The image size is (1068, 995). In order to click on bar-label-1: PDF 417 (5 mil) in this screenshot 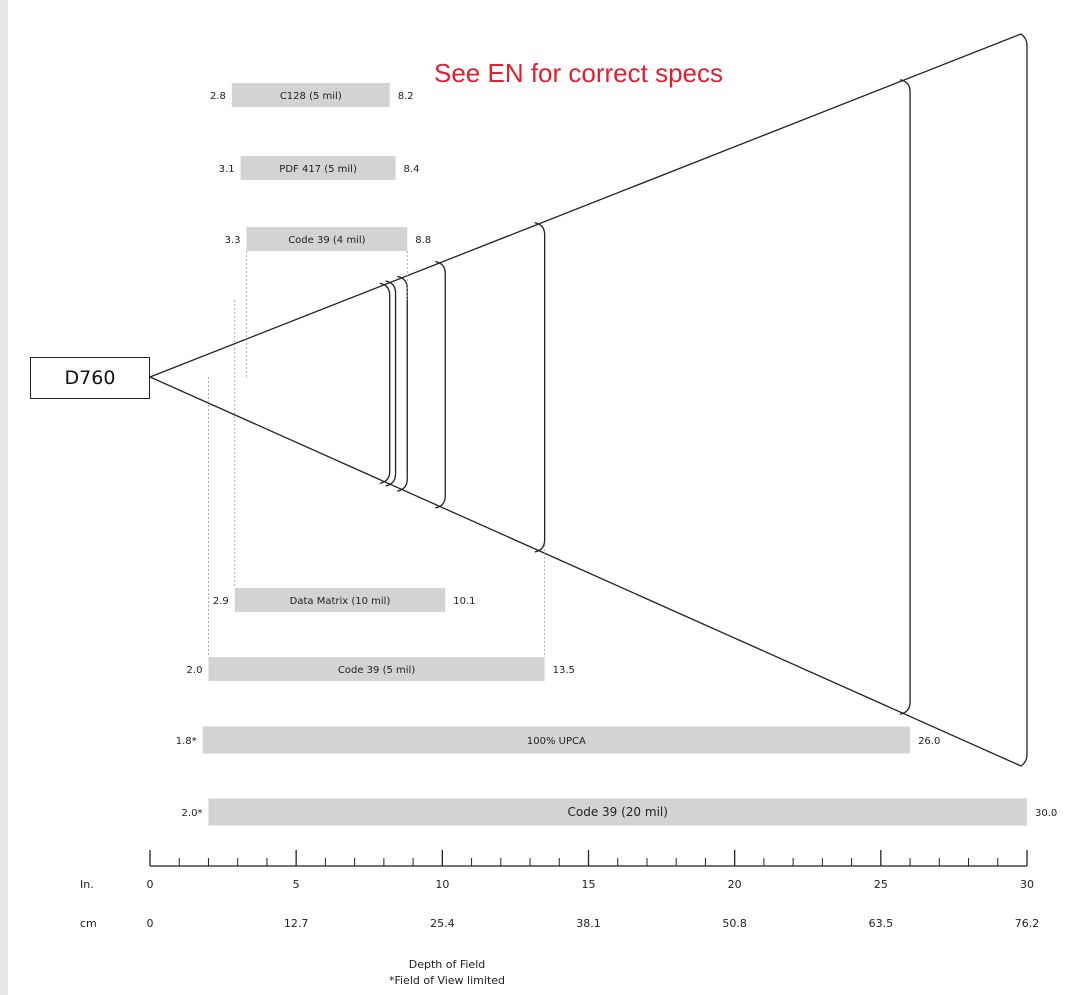, I will do `click(318, 169)`.